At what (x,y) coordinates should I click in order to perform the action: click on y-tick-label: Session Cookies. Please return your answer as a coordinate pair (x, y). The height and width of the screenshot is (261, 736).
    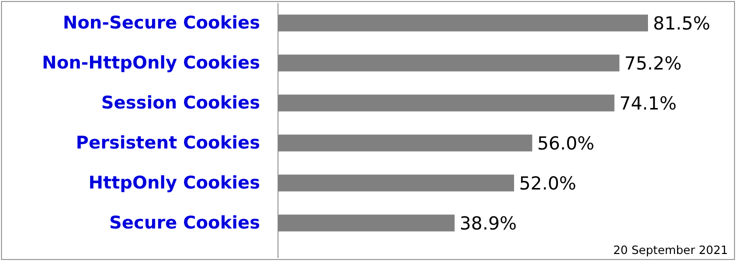
    Looking at the image, I should click on (180, 104).